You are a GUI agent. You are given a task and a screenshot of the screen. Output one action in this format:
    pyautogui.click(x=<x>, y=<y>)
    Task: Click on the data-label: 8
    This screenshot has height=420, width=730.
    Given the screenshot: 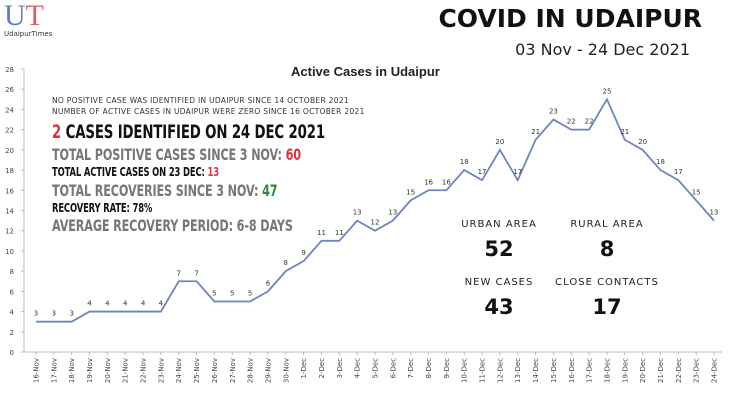 What is the action you would take?
    pyautogui.click(x=286, y=263)
    